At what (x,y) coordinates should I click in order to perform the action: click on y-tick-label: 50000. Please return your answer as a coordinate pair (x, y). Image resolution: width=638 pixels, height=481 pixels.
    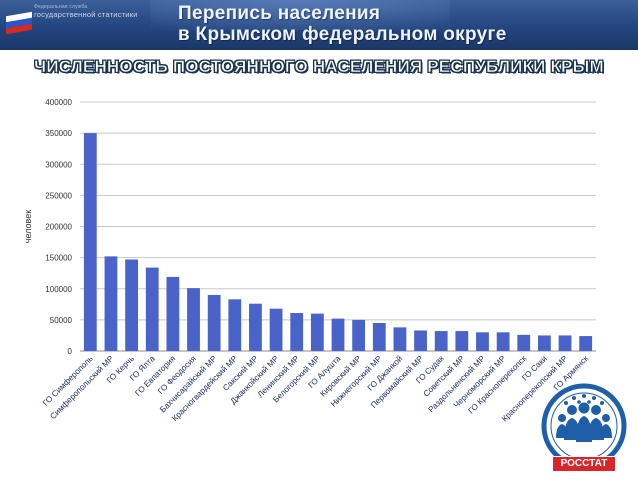
    Looking at the image, I should click on (61, 320).